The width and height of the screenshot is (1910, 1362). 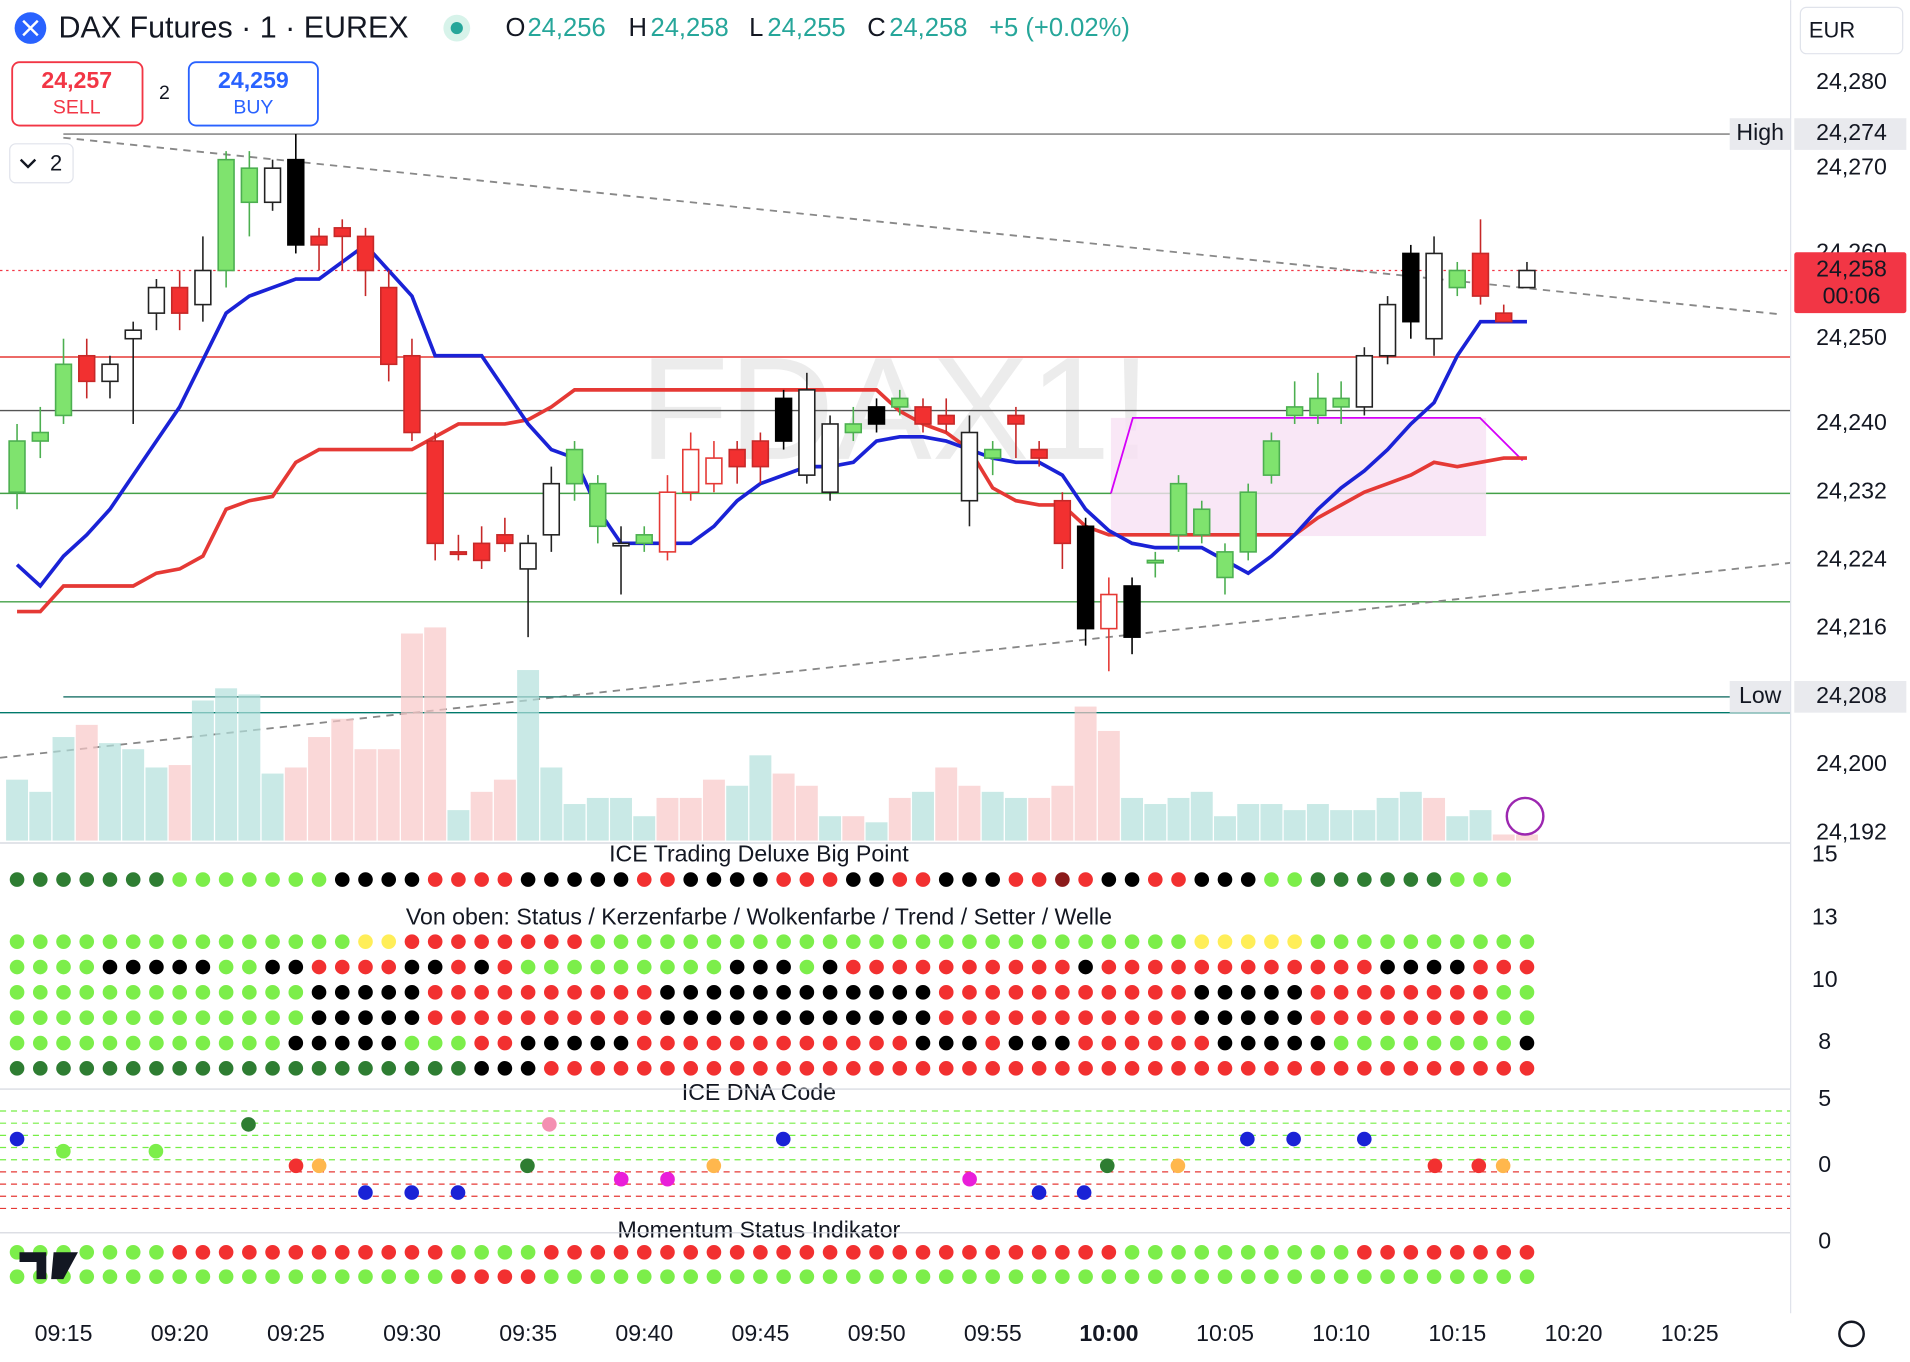 What do you see at coordinates (1851, 81) in the screenshot?
I see `price-tick-label: 24,280` at bounding box center [1851, 81].